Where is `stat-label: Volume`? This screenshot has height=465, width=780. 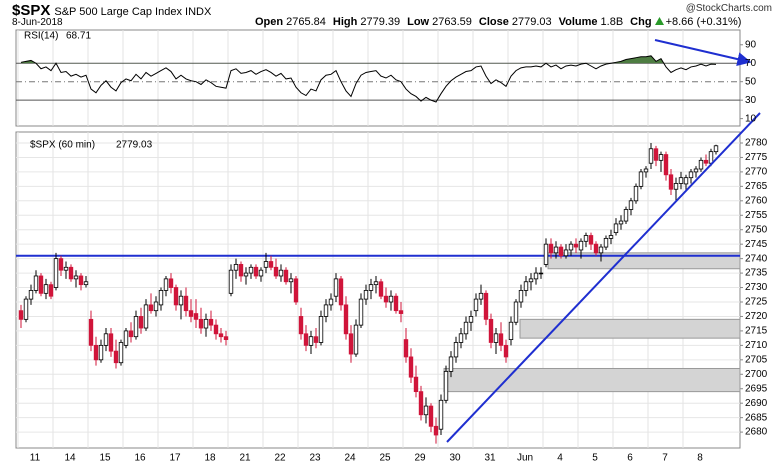
stat-label: Volume is located at coordinates (578, 22).